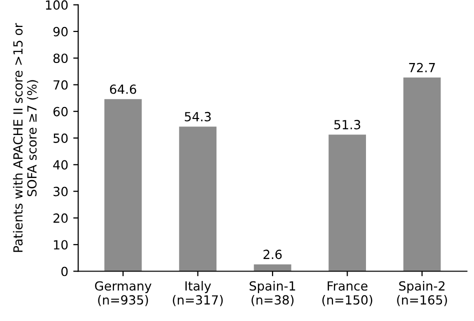 Image resolution: width=474 pixels, height=321 pixels. I want to click on x-tick-label: Spain-1 (n=38), so click(273, 293).